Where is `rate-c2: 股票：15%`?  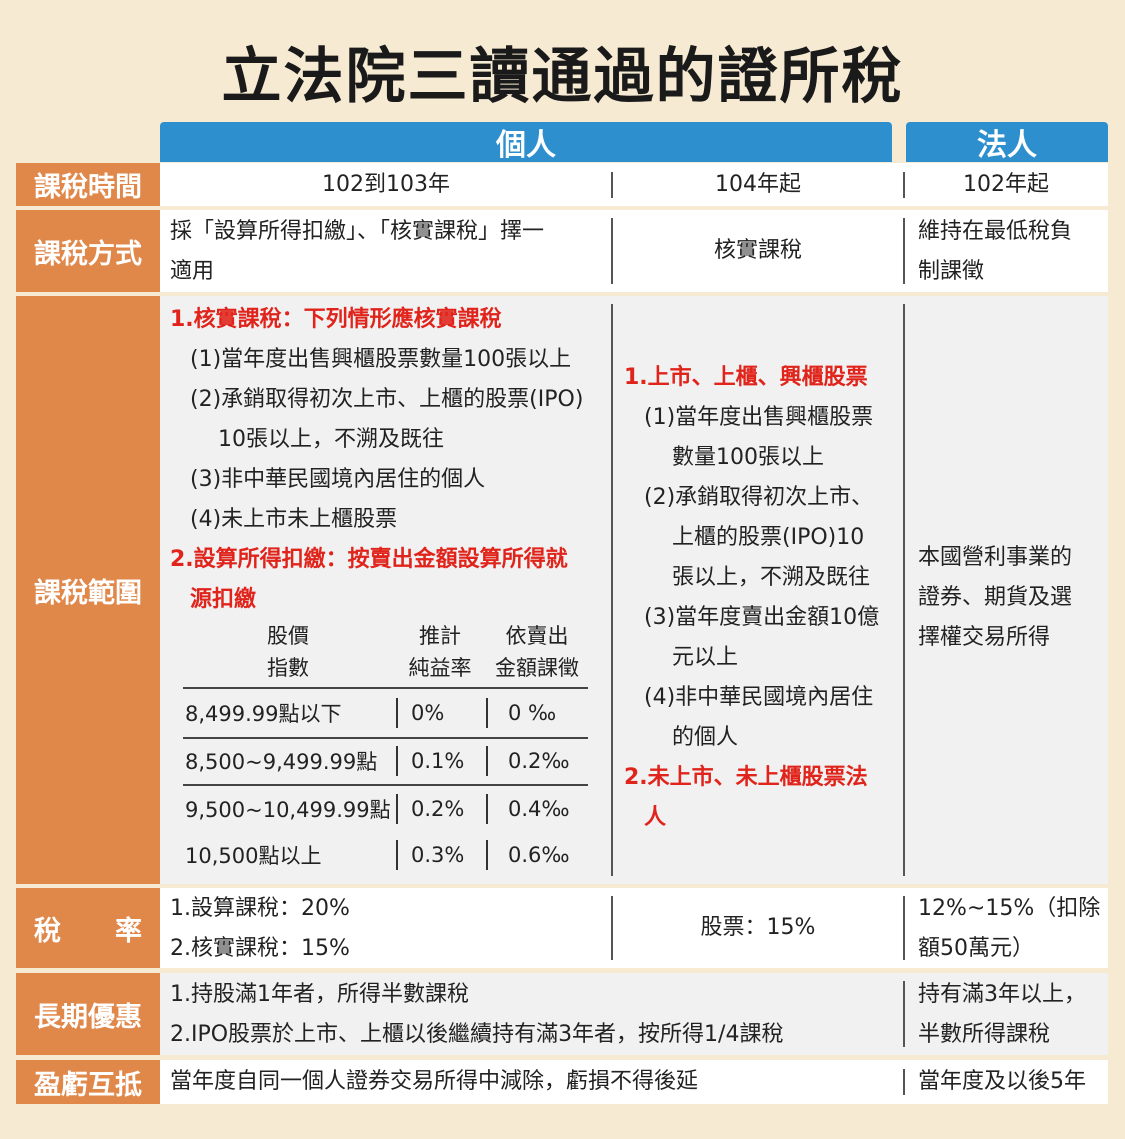 rate-c2: 股票：15% is located at coordinates (758, 927).